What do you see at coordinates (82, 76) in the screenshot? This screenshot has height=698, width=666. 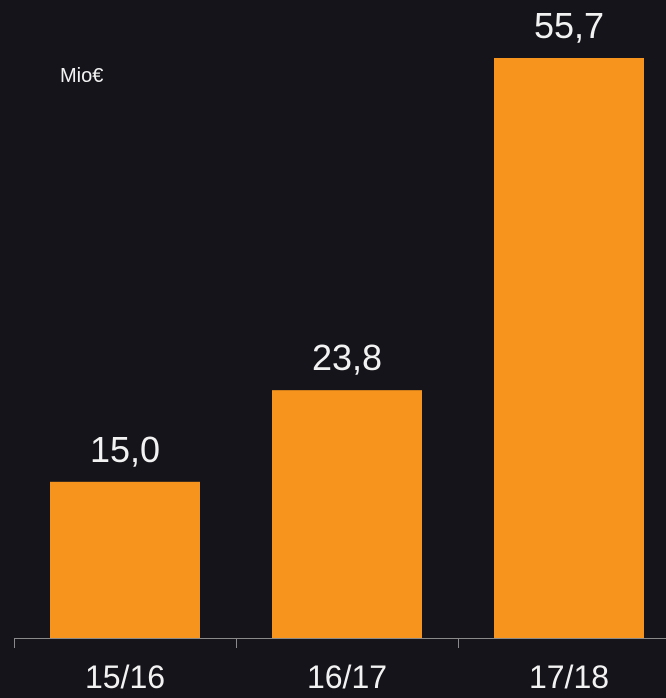 I see `unit-label: Mio€` at bounding box center [82, 76].